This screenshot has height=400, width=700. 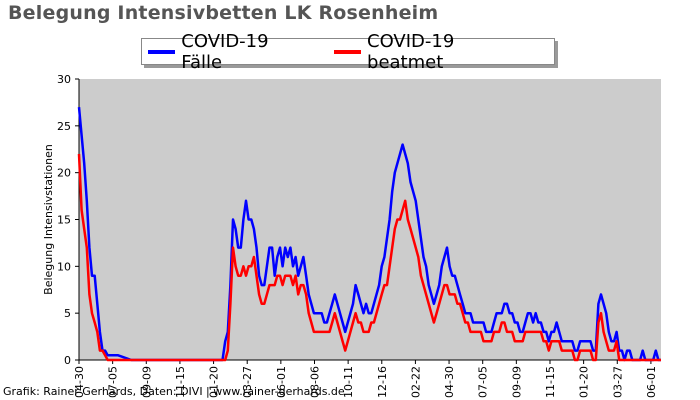 What do you see at coordinates (79, 382) in the screenshot?
I see `x-tick-label-0: 04-30` at bounding box center [79, 382].